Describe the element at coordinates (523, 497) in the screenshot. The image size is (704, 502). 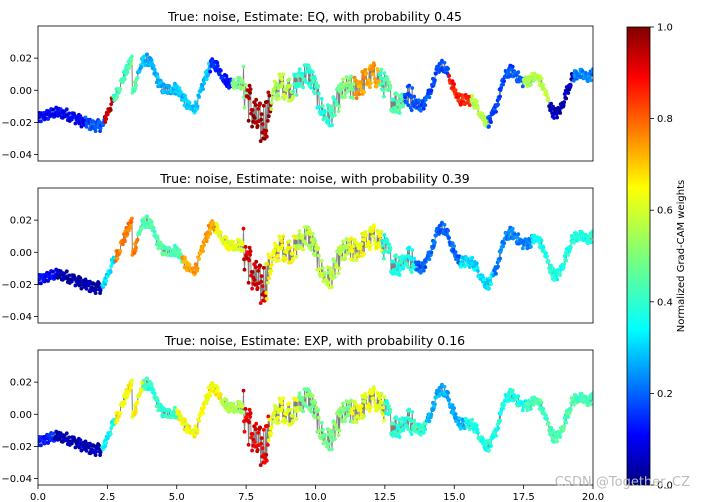
I see `x-tick-label: 17.5` at that location.